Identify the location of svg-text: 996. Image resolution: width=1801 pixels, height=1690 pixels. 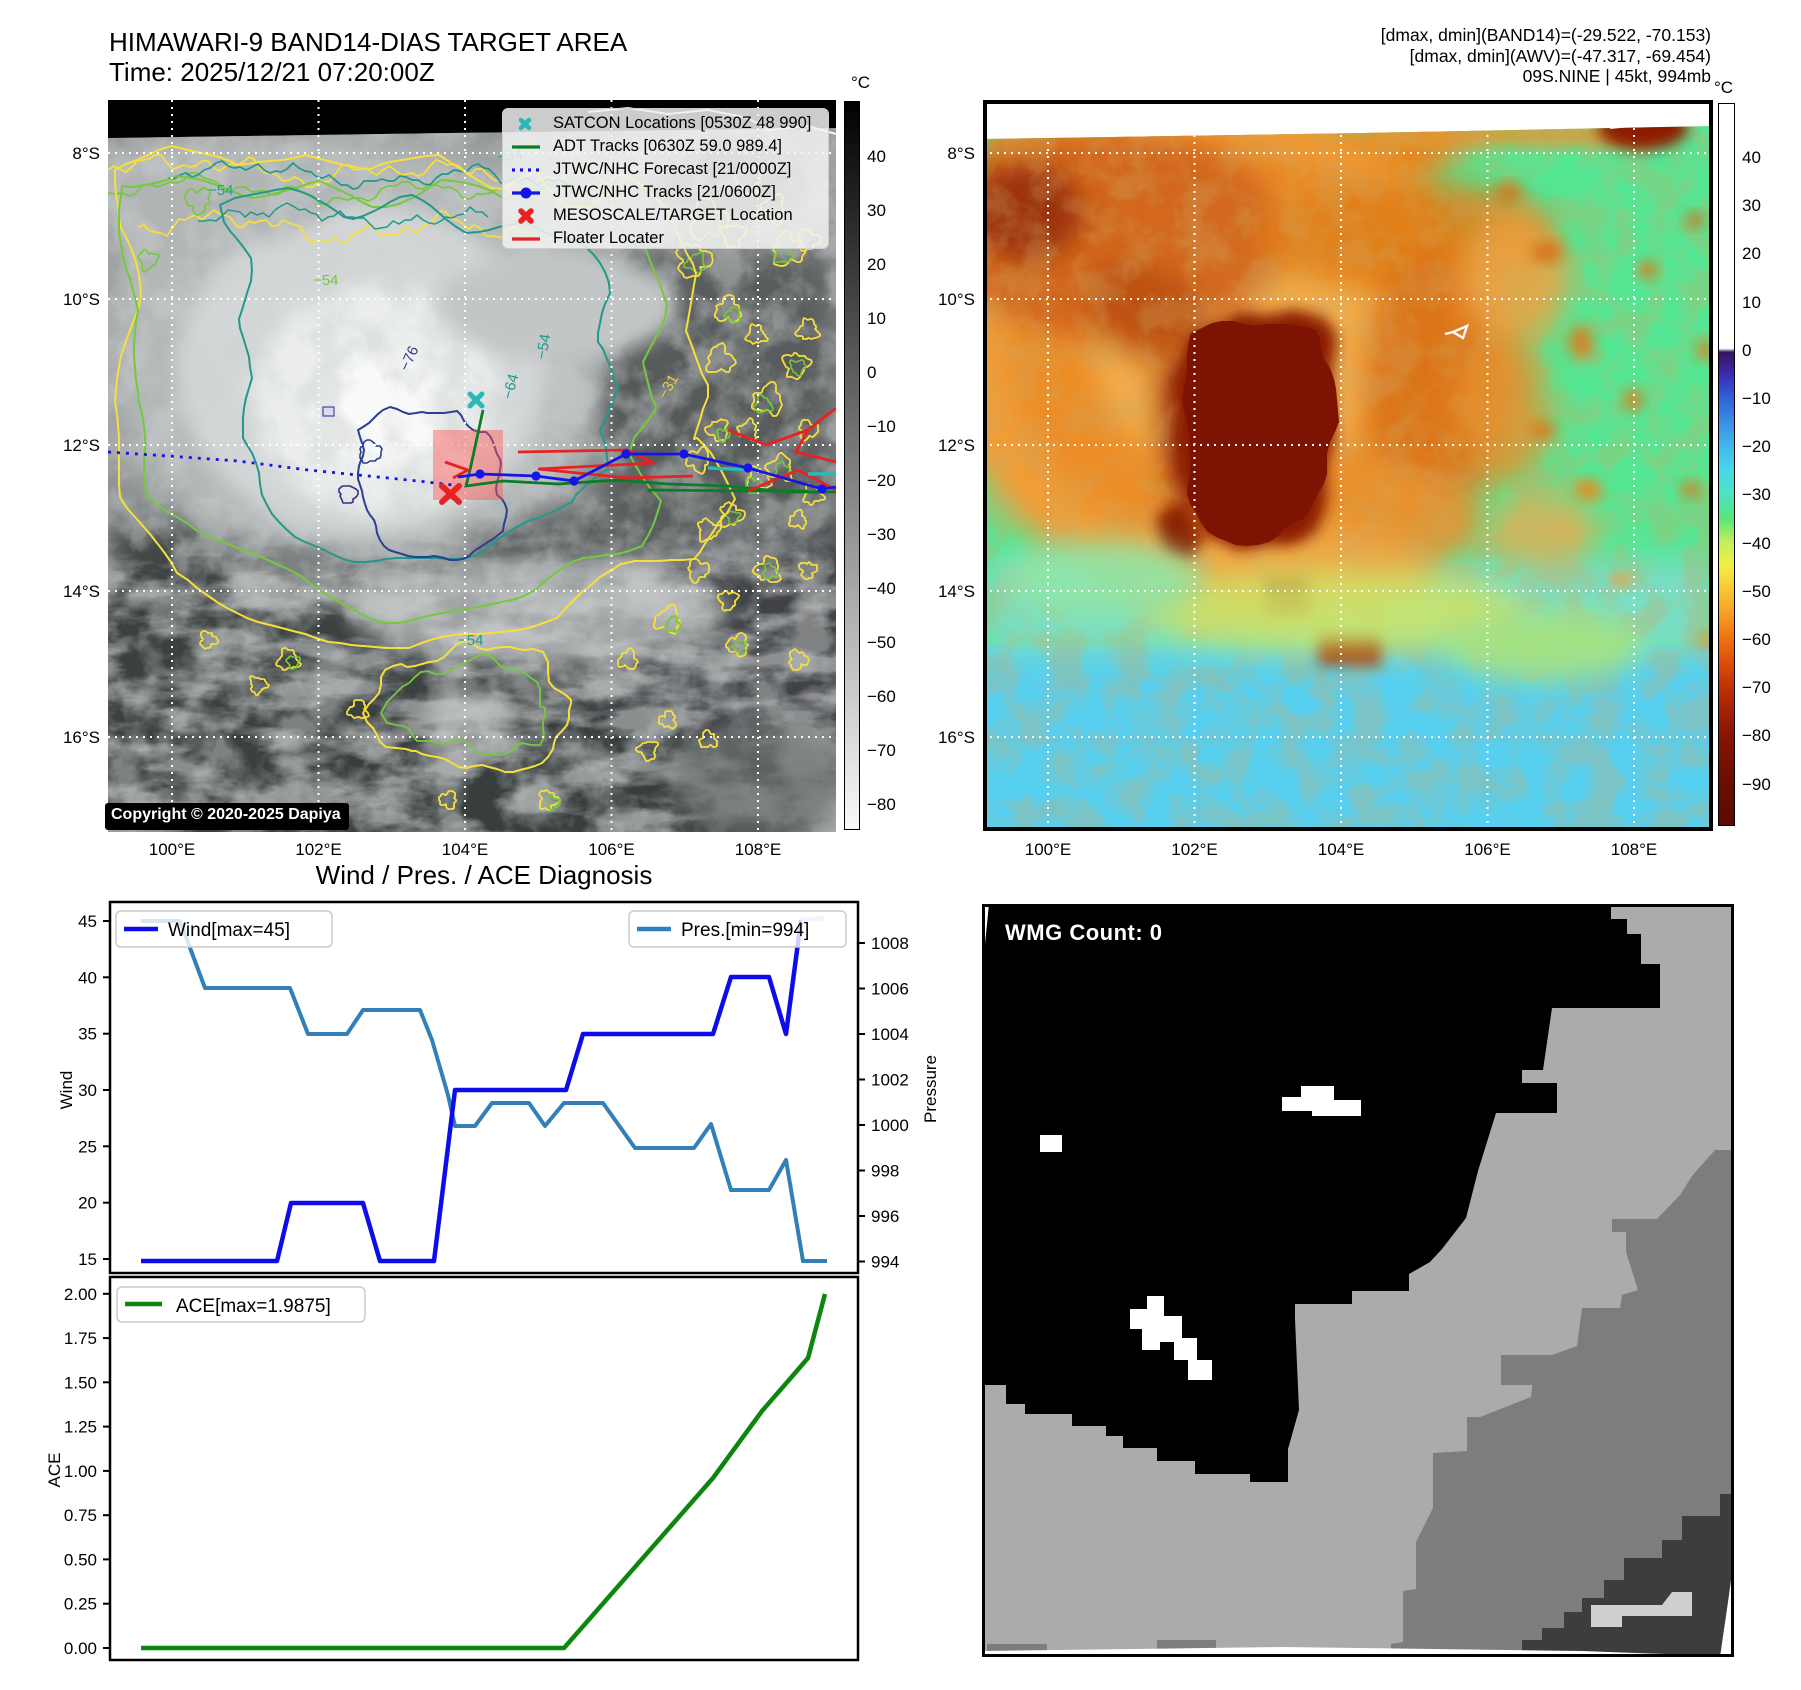
(885, 1216).